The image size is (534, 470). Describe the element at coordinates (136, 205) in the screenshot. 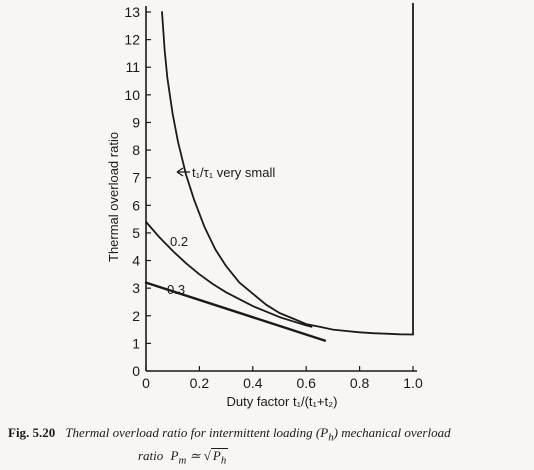

I see `y-tick-label: 6` at that location.